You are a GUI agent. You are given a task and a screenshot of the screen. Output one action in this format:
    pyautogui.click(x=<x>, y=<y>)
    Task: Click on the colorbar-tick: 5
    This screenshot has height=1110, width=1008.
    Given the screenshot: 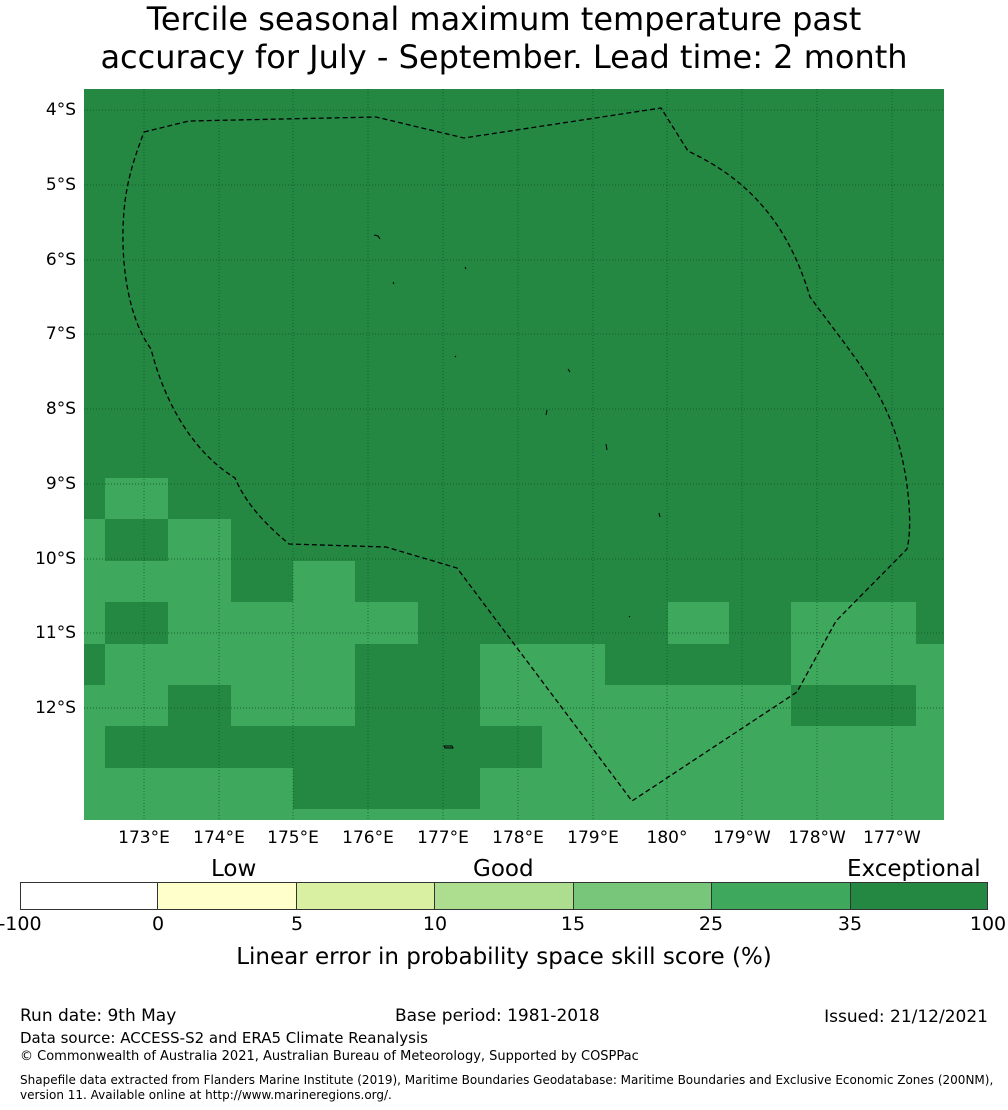 What is the action you would take?
    pyautogui.click(x=297, y=924)
    